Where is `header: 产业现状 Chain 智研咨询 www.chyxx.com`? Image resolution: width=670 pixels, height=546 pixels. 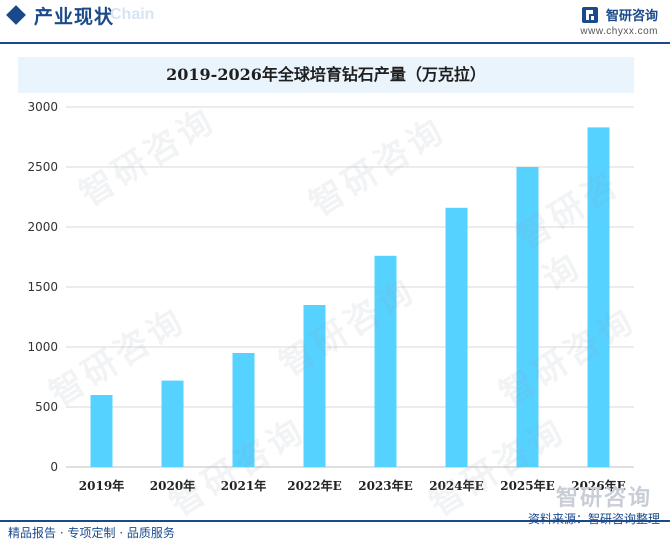 header: 产业现状 Chain 智研咨询 www.chyxx.com is located at coordinates (335, 22).